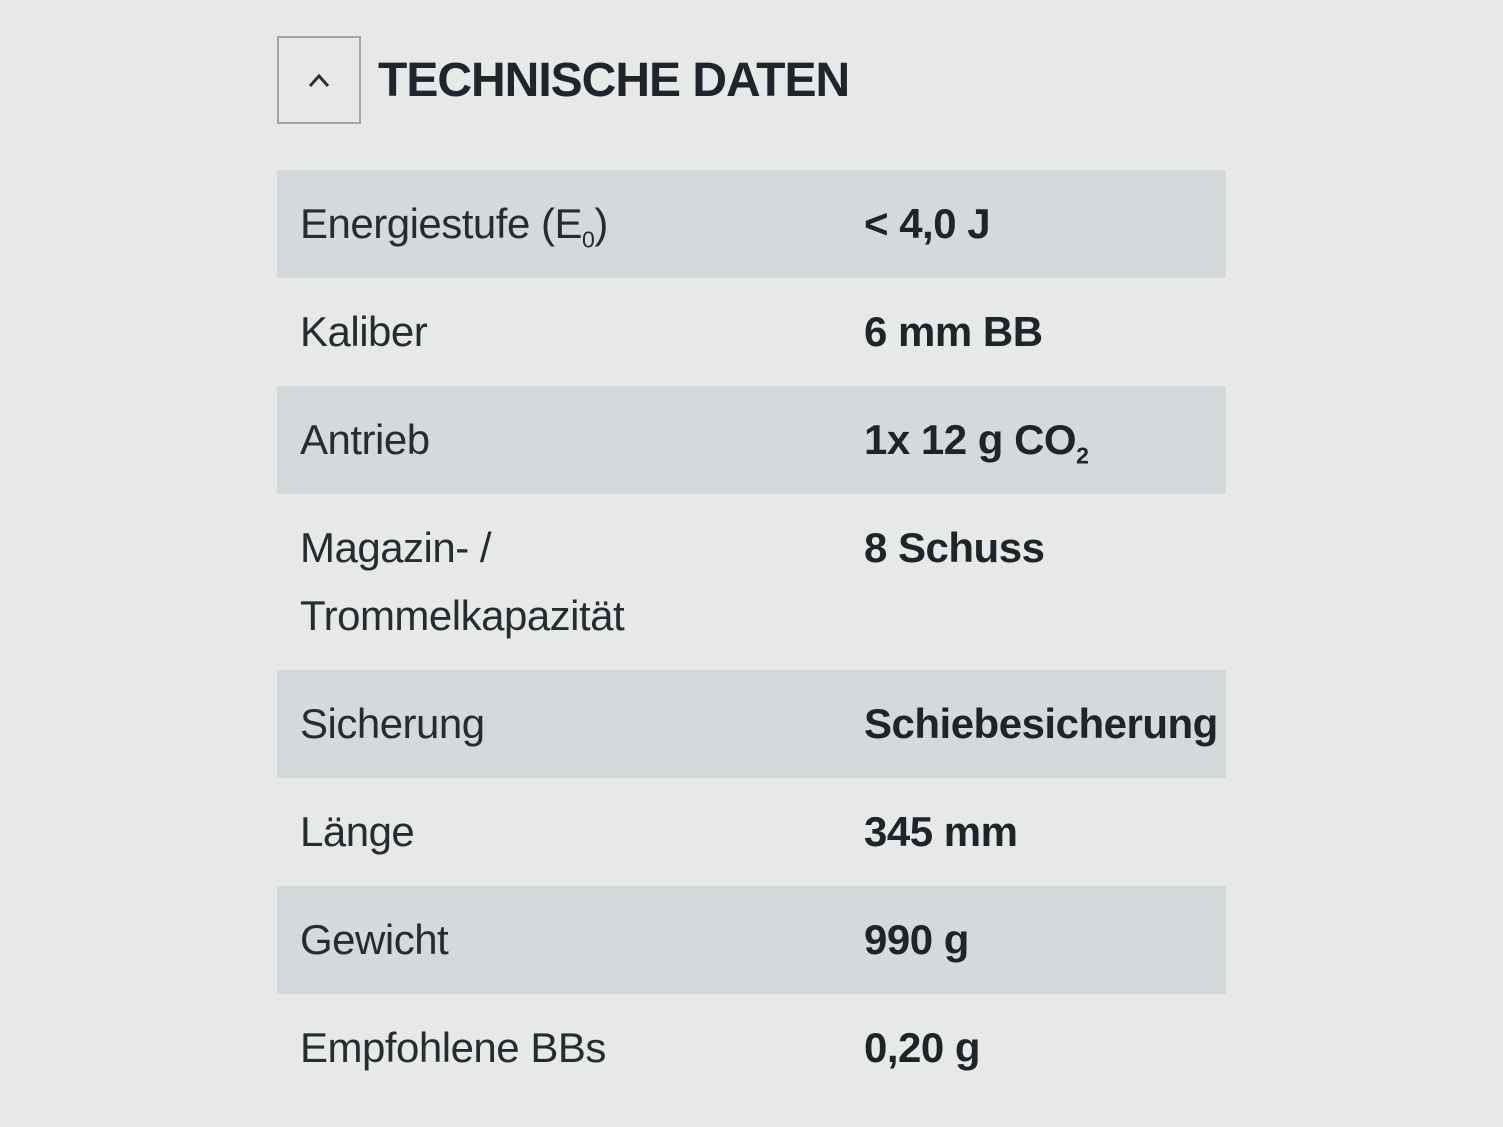  Describe the element at coordinates (392, 723) in the screenshot. I see `spec-label: Sicherung` at that location.